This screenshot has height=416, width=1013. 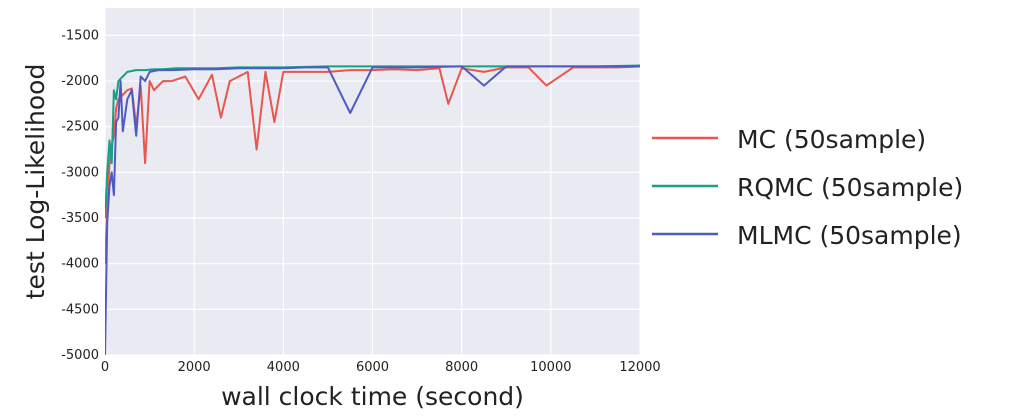 I want to click on x-tick-label: 12000, so click(x=639, y=367).